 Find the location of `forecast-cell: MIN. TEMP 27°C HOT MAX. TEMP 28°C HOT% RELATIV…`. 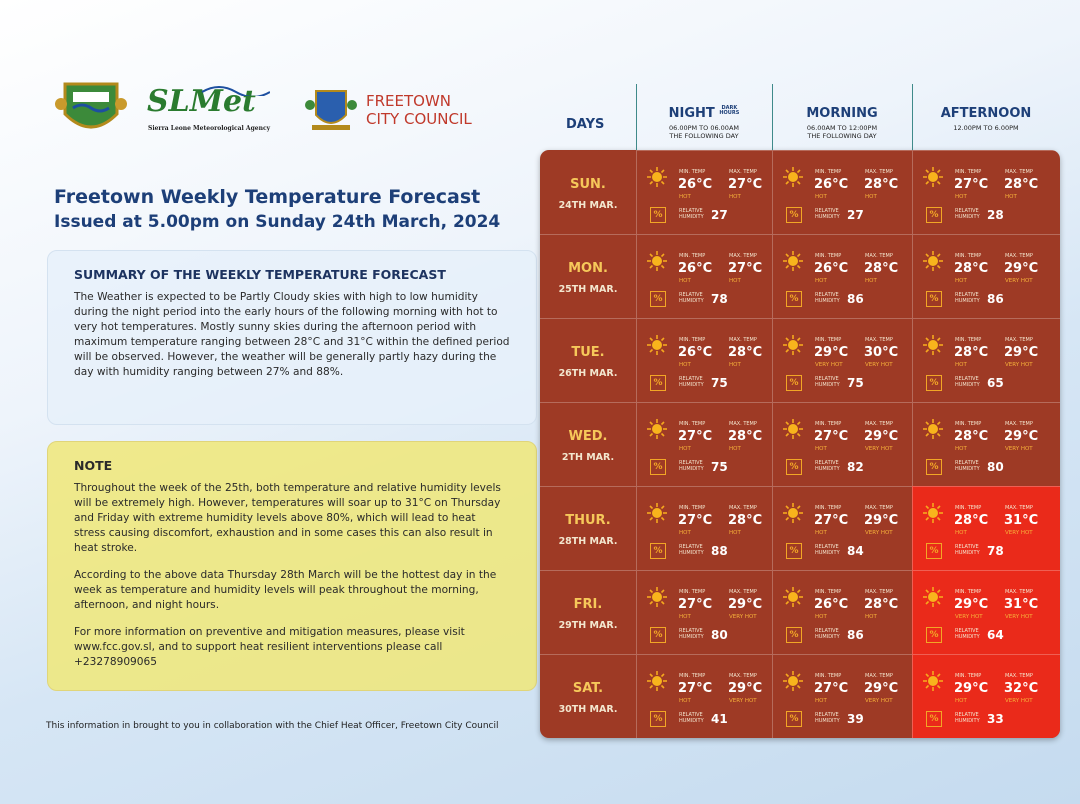

forecast-cell: MIN. TEMP 27°C HOT MAX. TEMP 28°C HOT% RELATIV… is located at coordinates (704, 444).